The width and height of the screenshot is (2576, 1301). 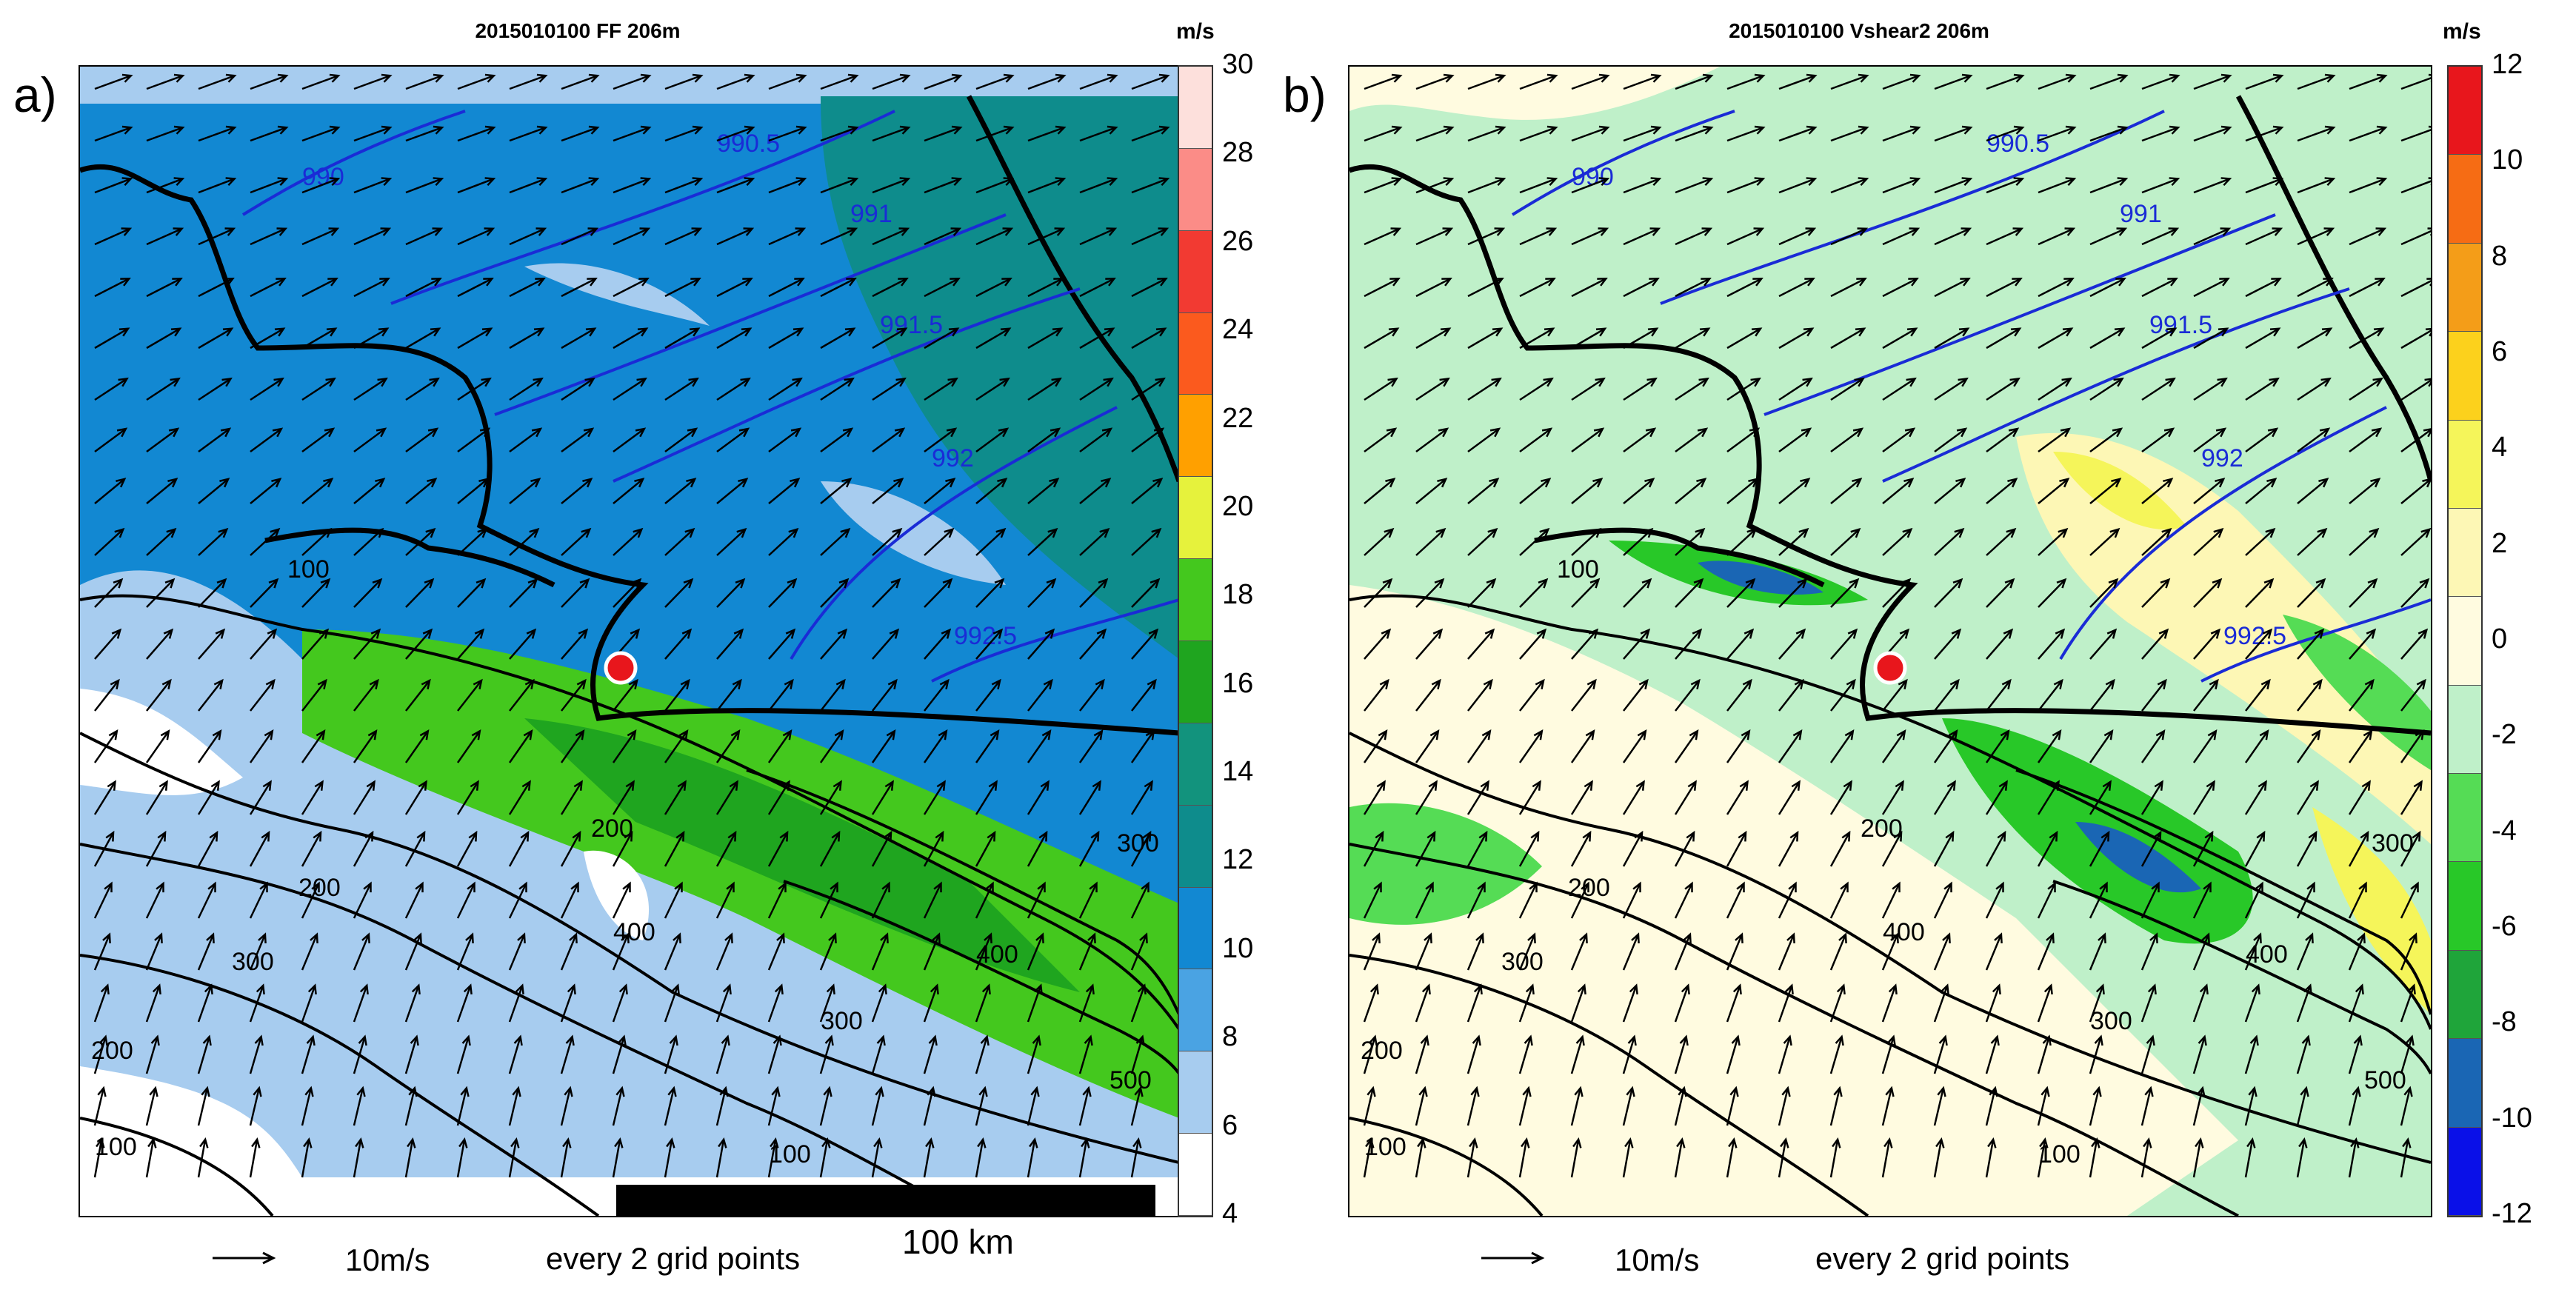 What do you see at coordinates (2500, 639) in the screenshot?
I see `colorbar-tick-label: 0` at bounding box center [2500, 639].